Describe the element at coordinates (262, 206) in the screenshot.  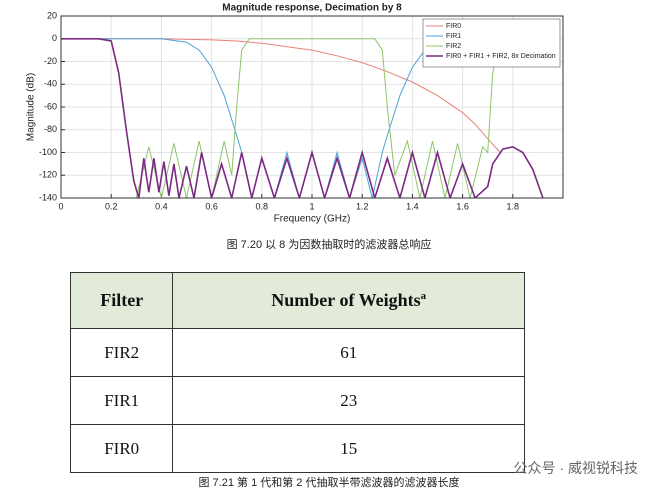
I see `x-tick-label: 0.8` at that location.